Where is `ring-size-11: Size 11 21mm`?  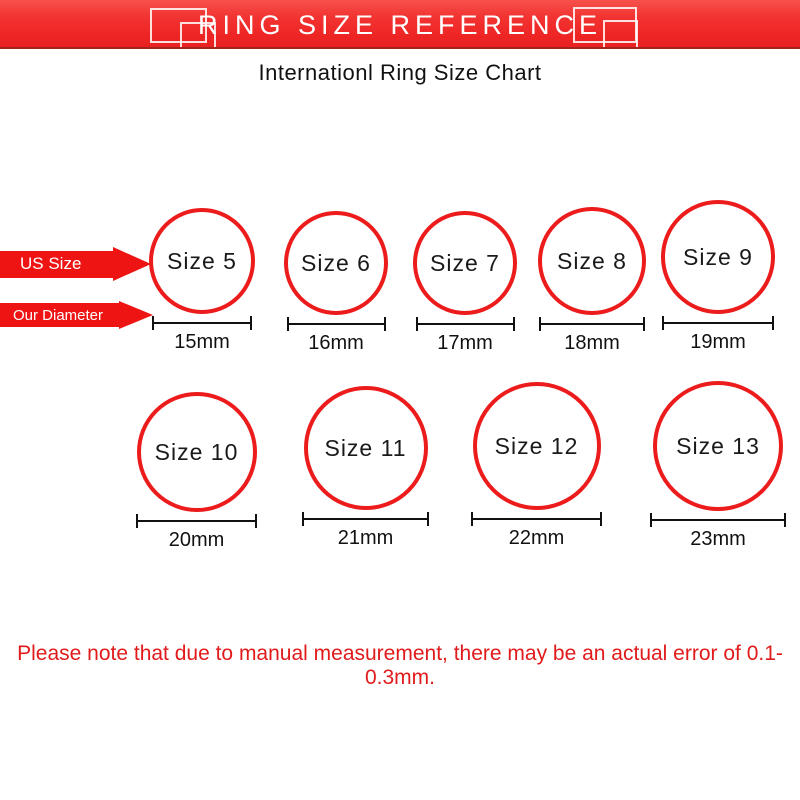
ring-size-11: Size 11 21mm is located at coordinates (365, 468).